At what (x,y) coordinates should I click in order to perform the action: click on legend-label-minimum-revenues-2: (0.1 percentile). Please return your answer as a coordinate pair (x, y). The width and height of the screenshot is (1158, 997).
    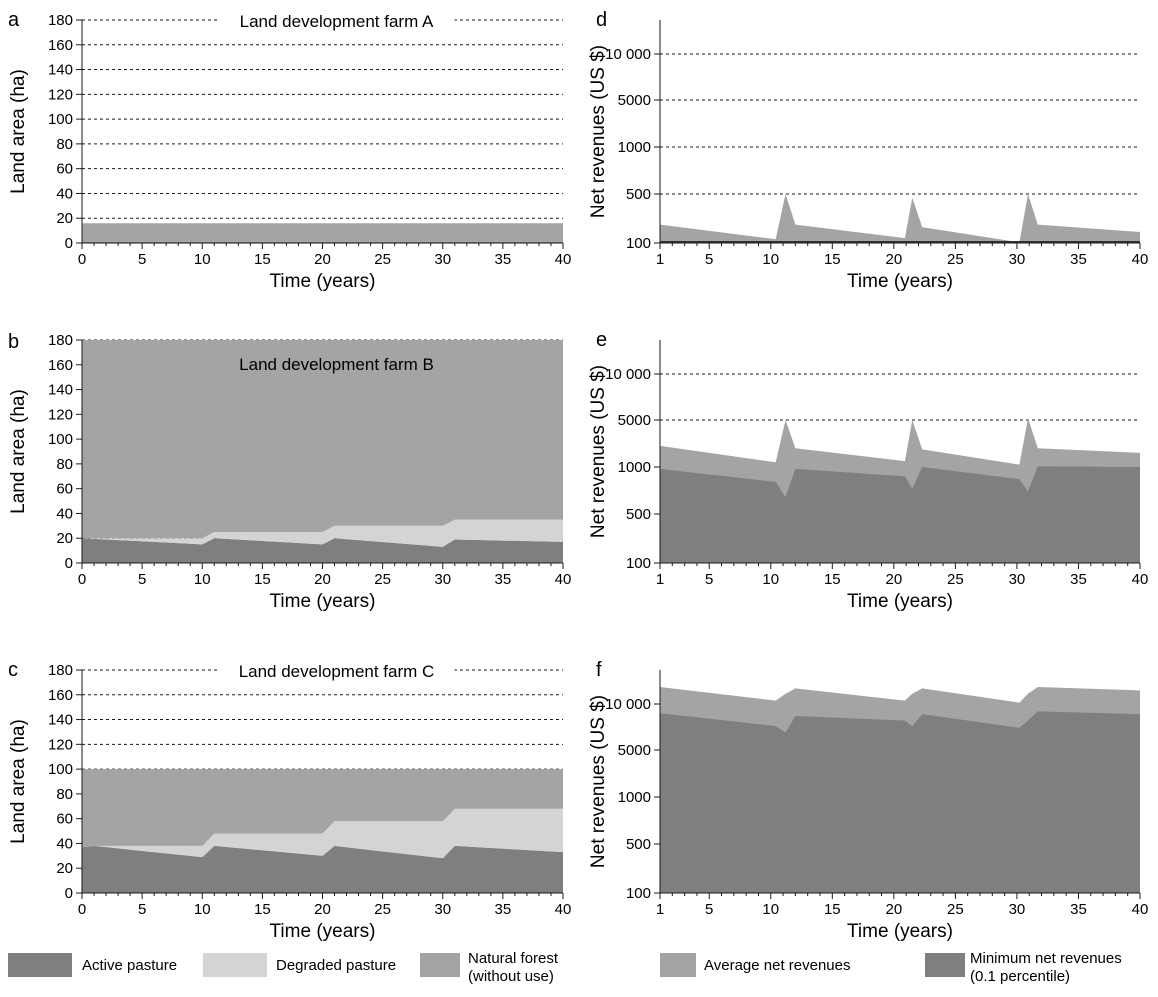
    Looking at the image, I should click on (1020, 976).